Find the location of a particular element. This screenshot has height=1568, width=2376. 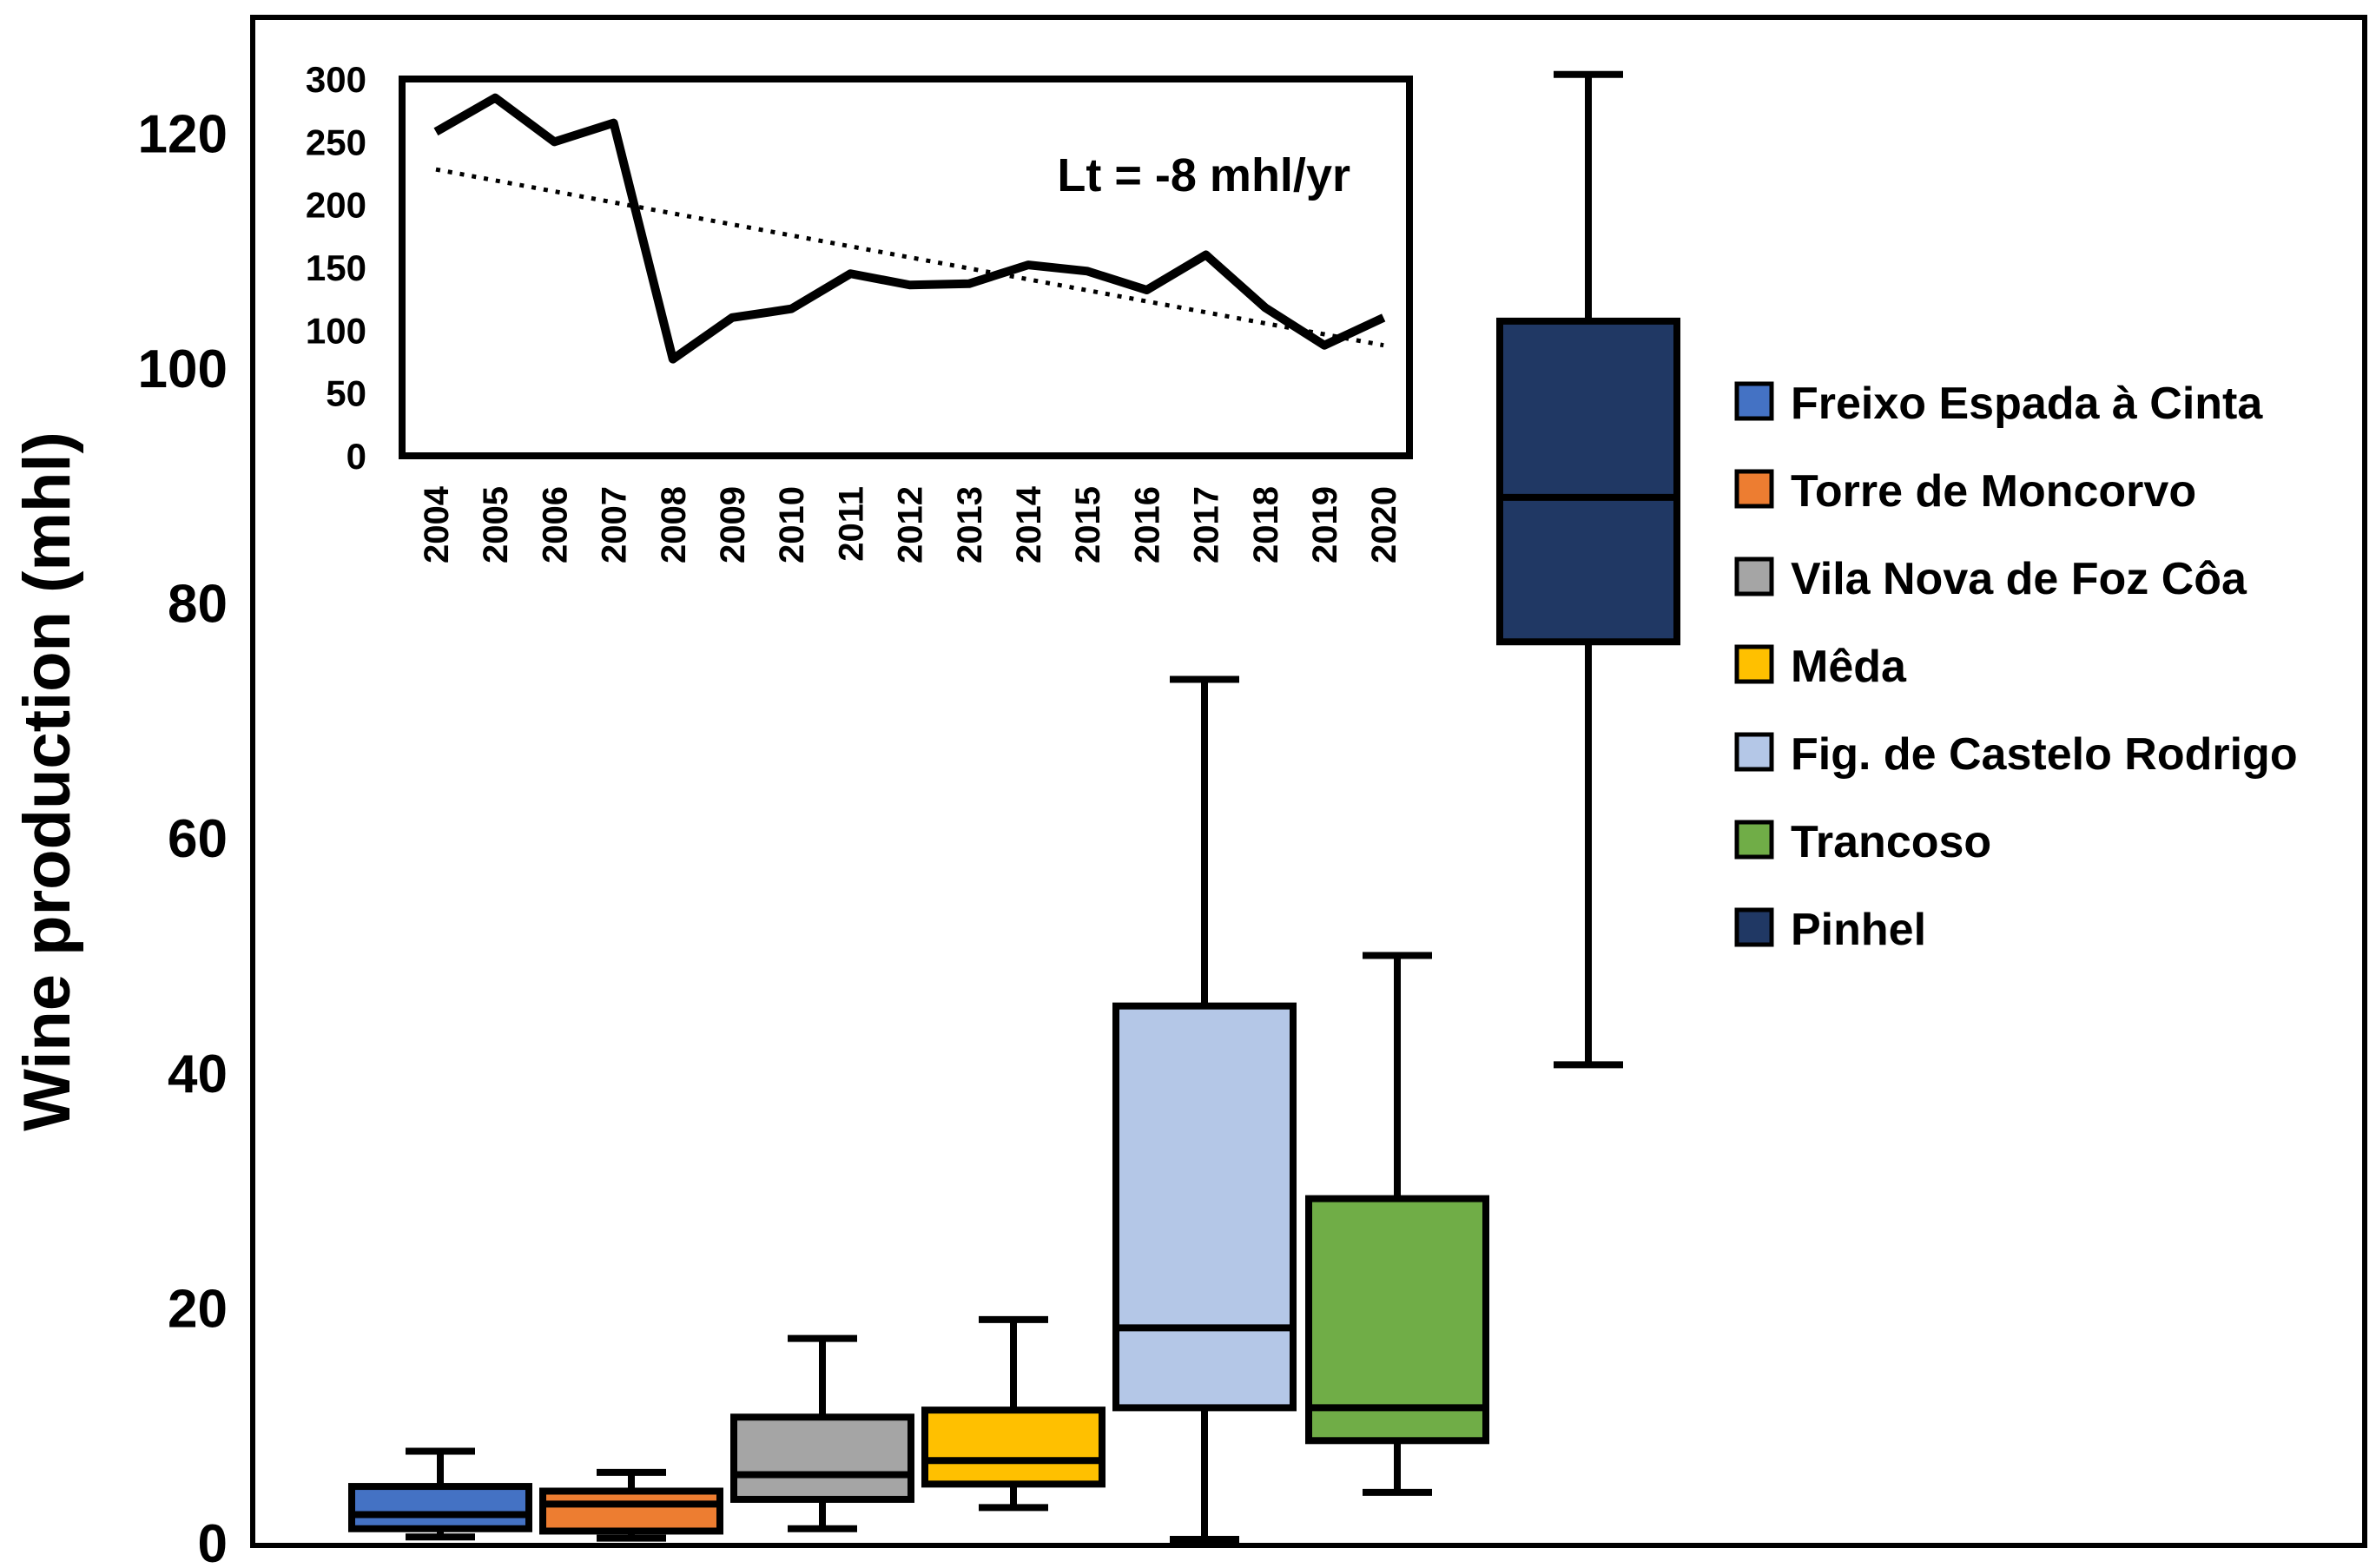

inset-x-tick-label: 2017 is located at coordinates (1207, 524).